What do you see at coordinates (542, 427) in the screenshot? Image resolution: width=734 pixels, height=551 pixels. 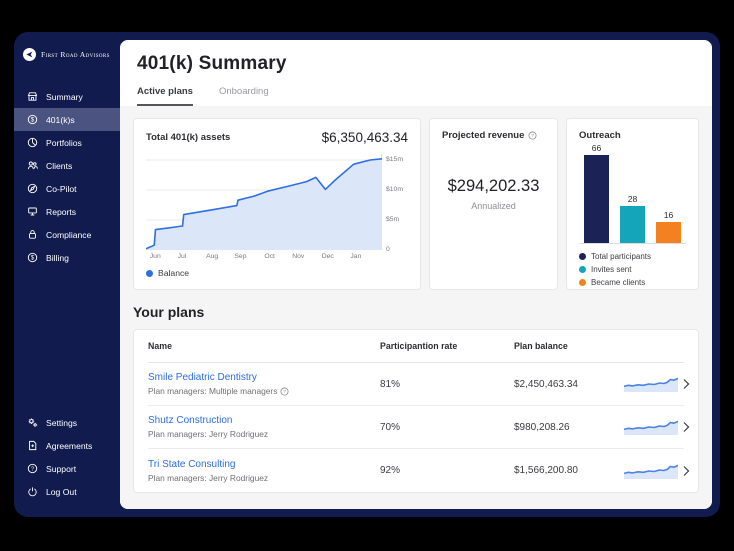 I see `plan-balance-value: $980,208.26` at bounding box center [542, 427].